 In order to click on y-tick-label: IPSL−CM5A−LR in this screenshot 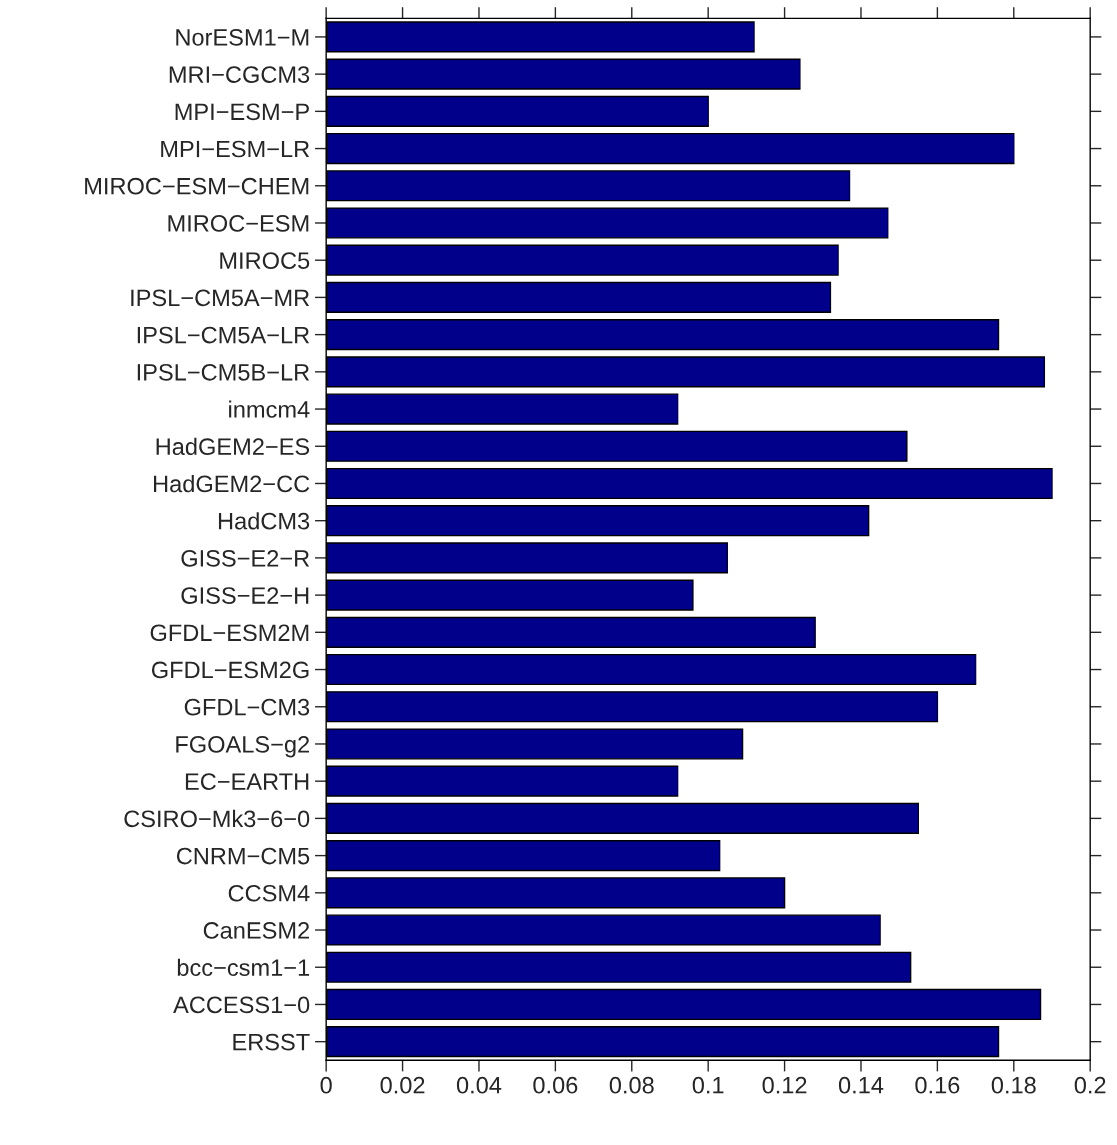, I will do `click(223, 335)`.